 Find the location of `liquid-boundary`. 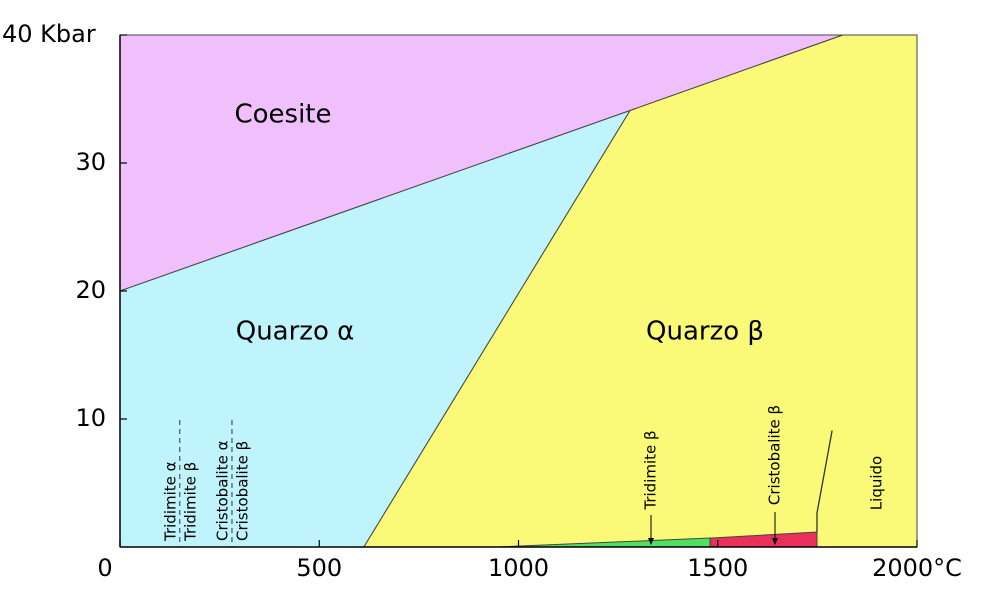

liquid-boundary is located at coordinates (824, 481).